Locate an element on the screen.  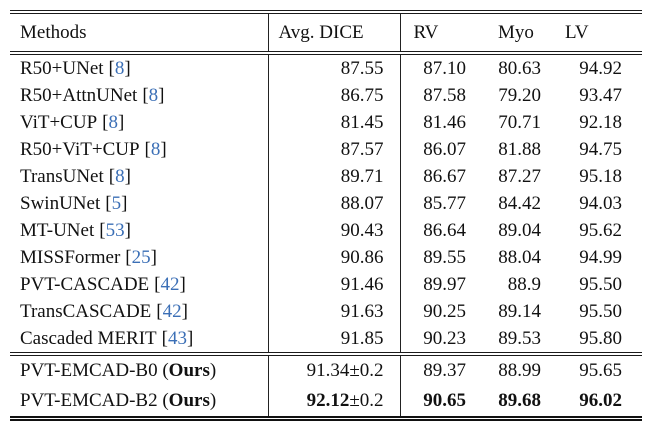
citation-link: 25 is located at coordinates (141, 257).